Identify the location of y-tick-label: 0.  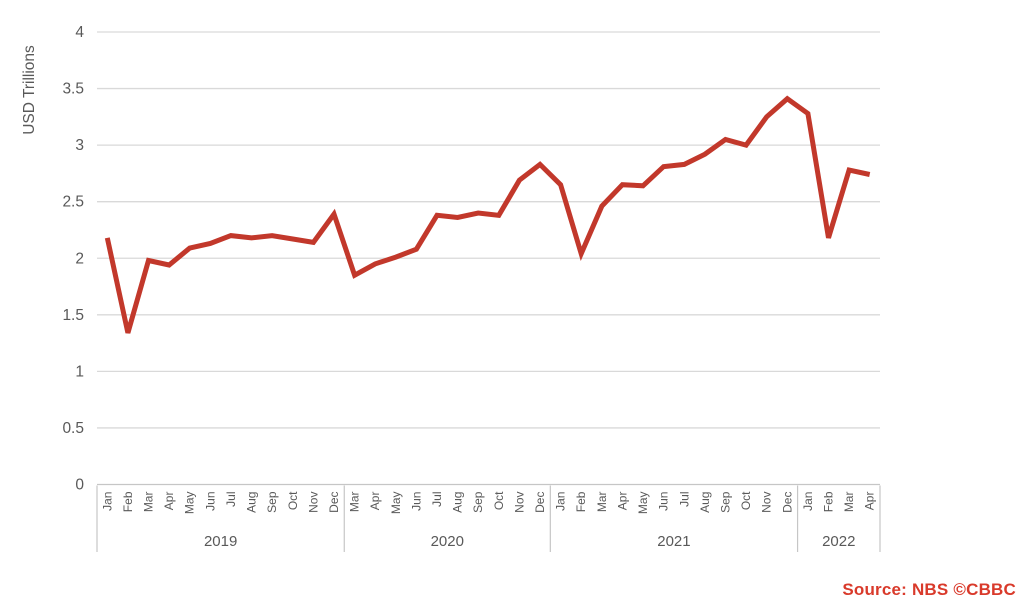
(79, 485).